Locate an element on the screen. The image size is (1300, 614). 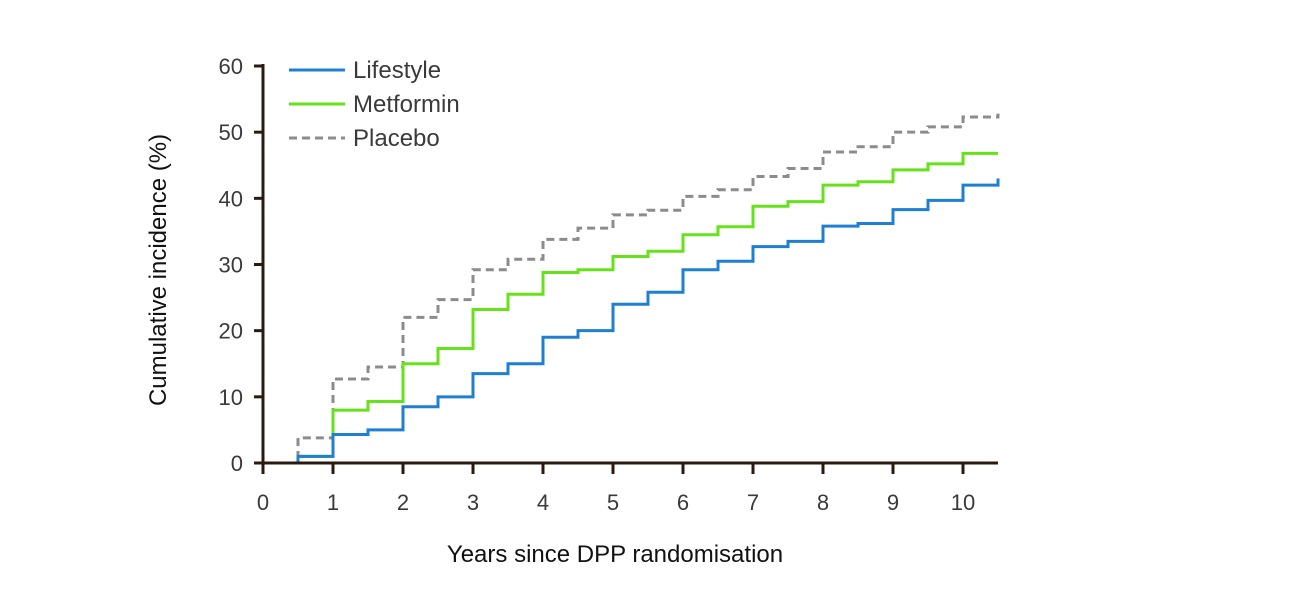
x-ticks: 0 1 2 3 4 5 6 7 8 9 10 is located at coordinates (616, 489).